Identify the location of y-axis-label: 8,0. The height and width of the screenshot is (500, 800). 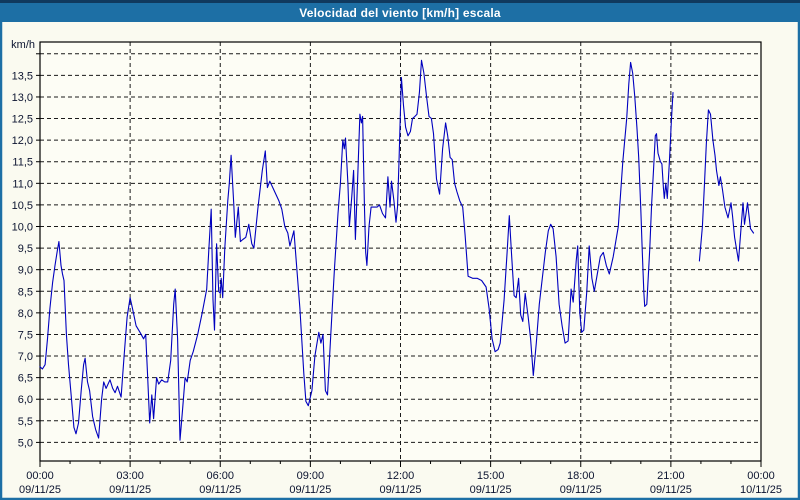
(25, 314).